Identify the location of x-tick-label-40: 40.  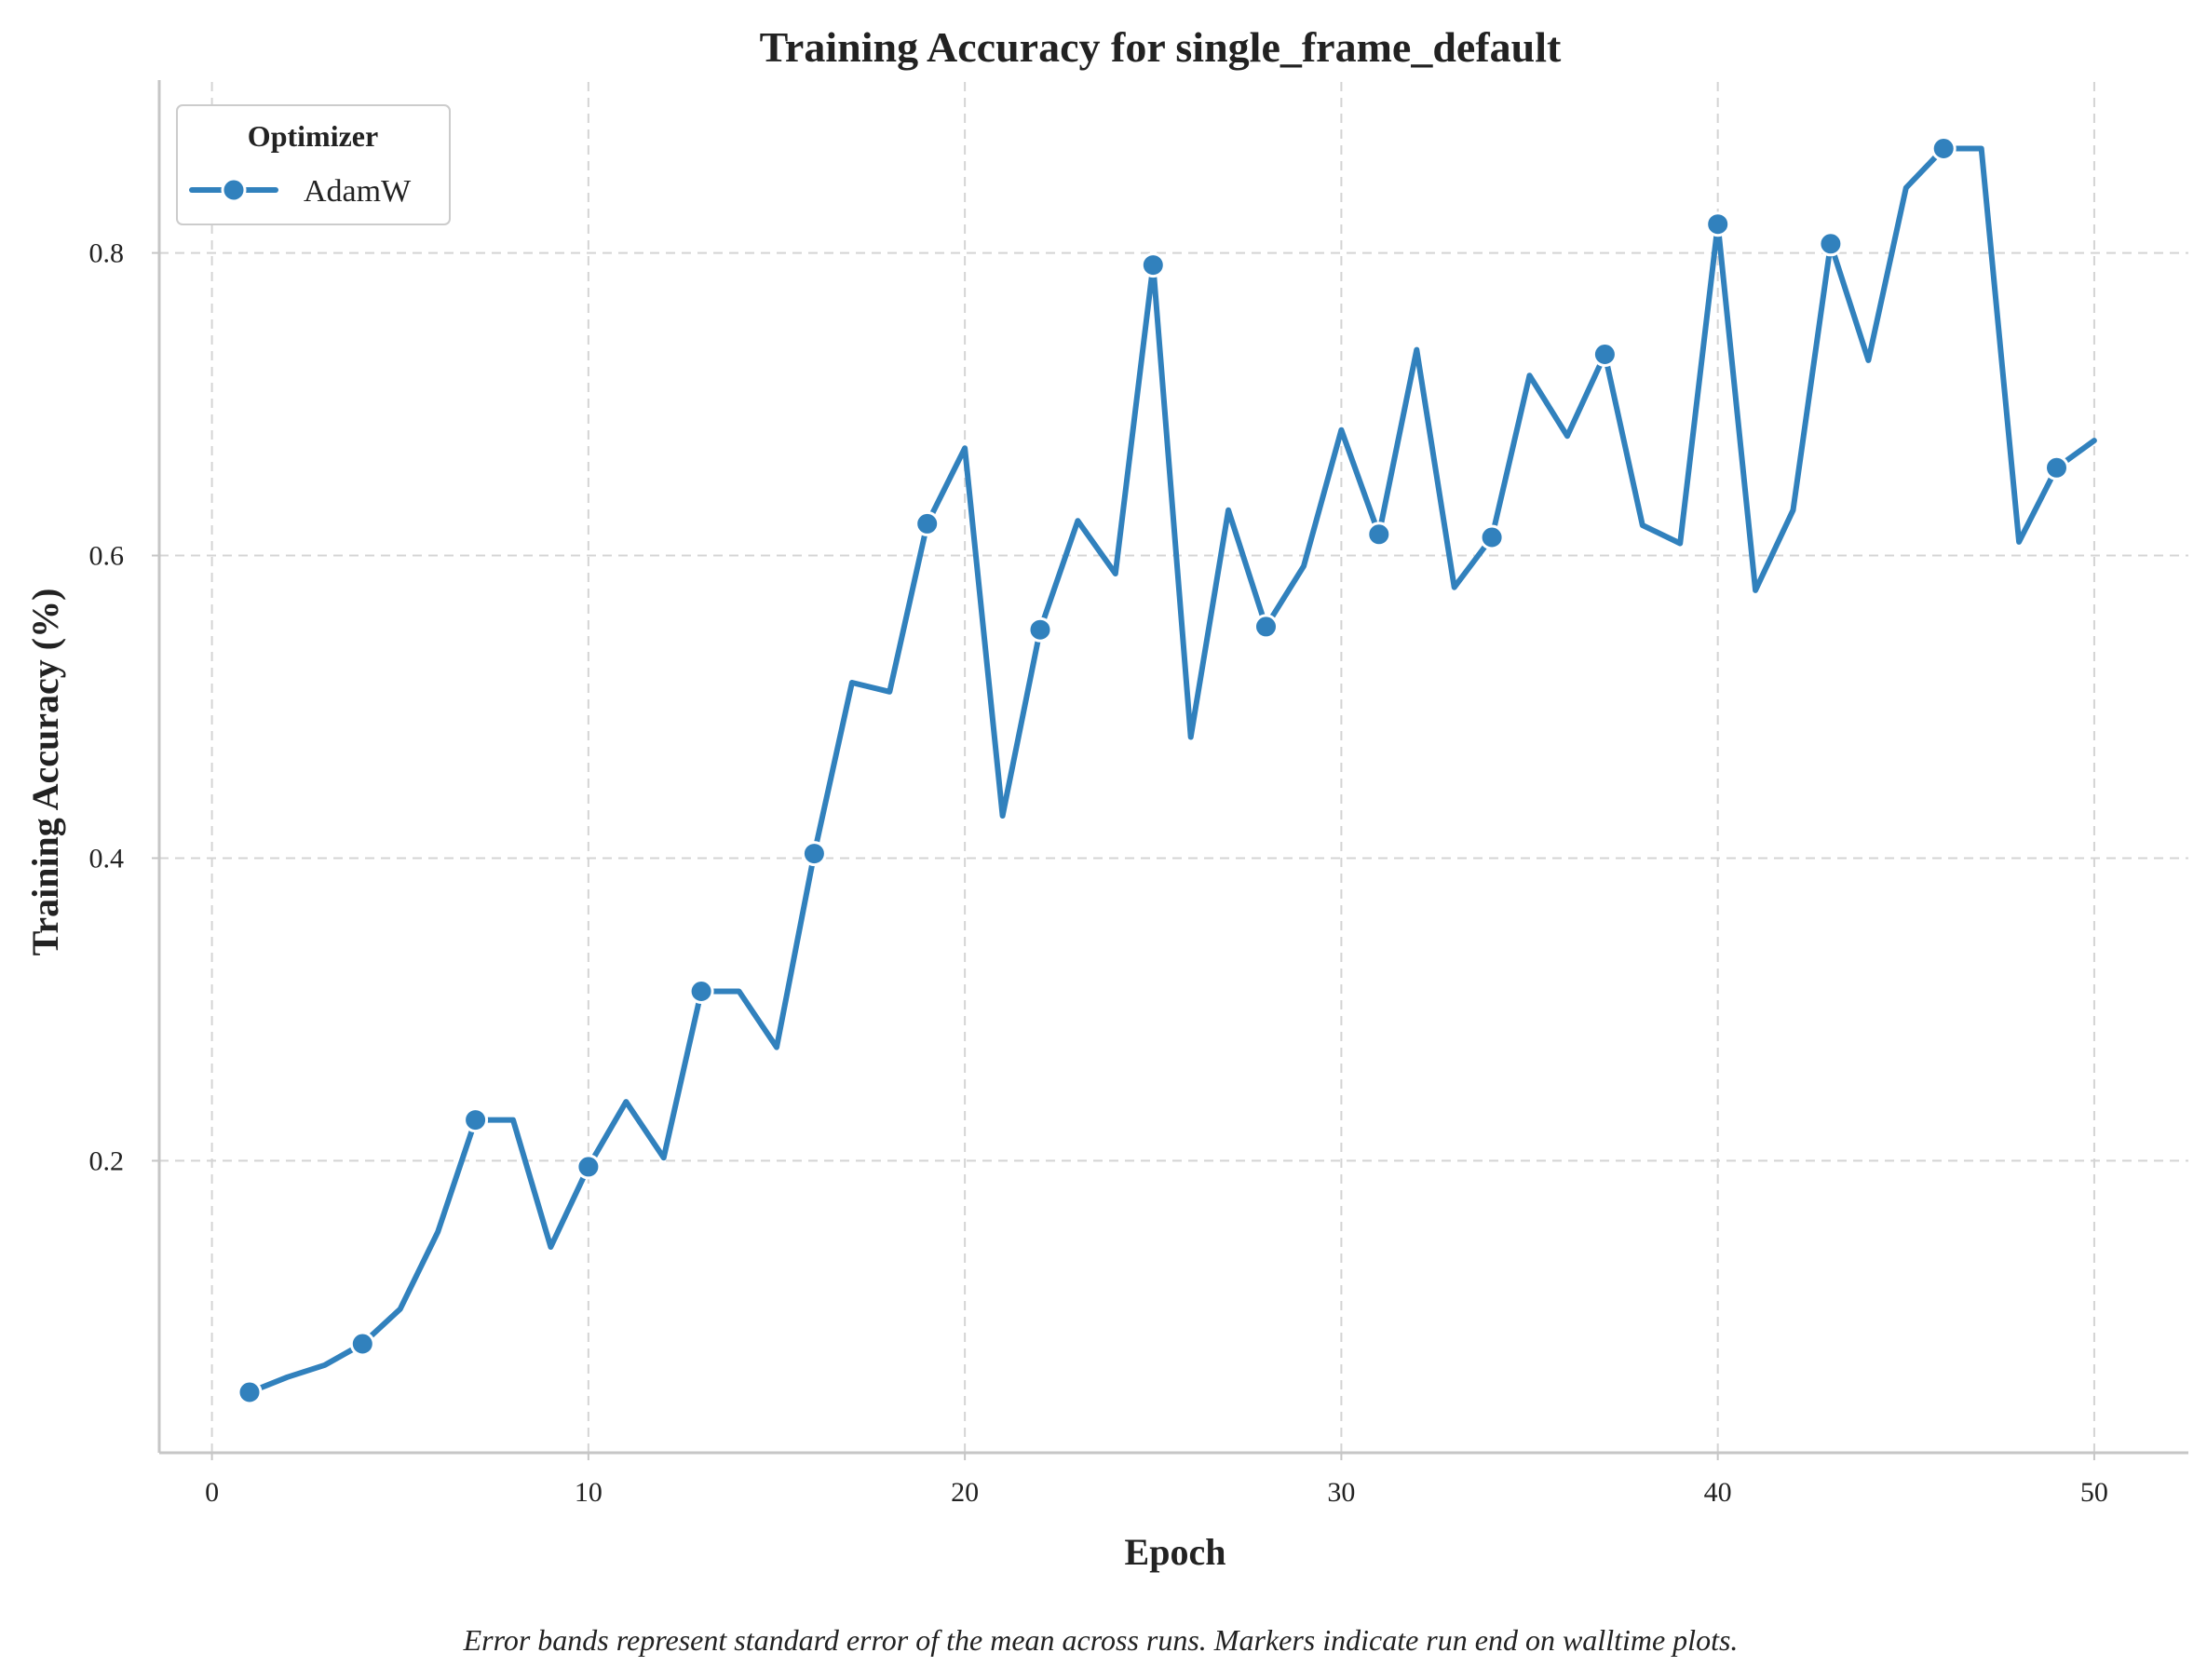
(1718, 1492).